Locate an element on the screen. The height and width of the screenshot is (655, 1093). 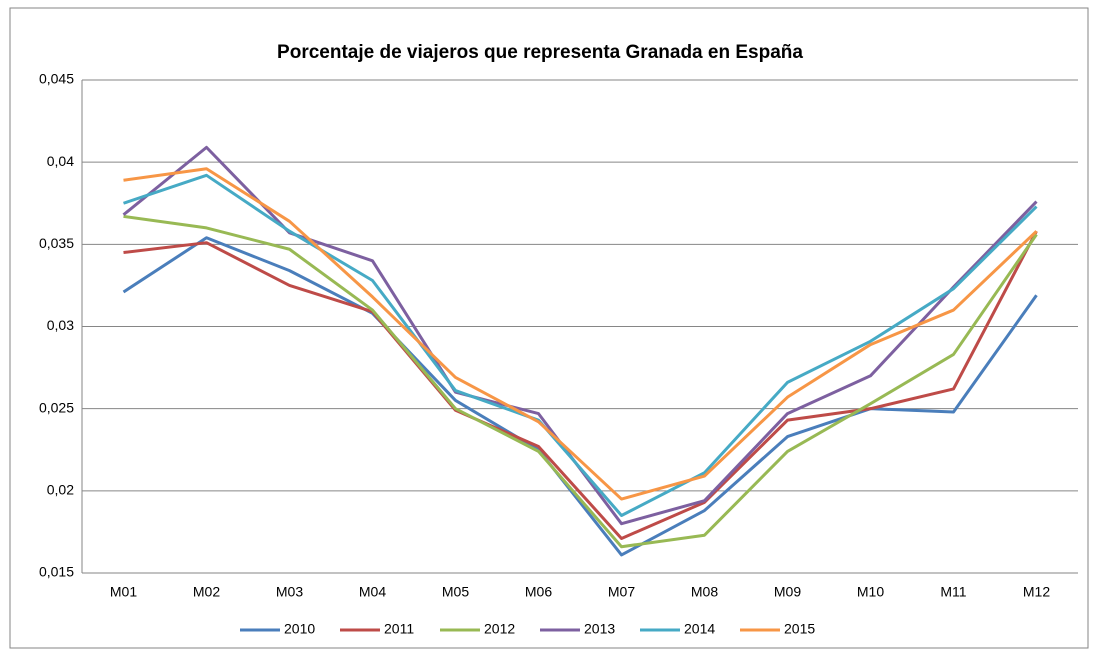
x-tick-label: M07 is located at coordinates (621, 592).